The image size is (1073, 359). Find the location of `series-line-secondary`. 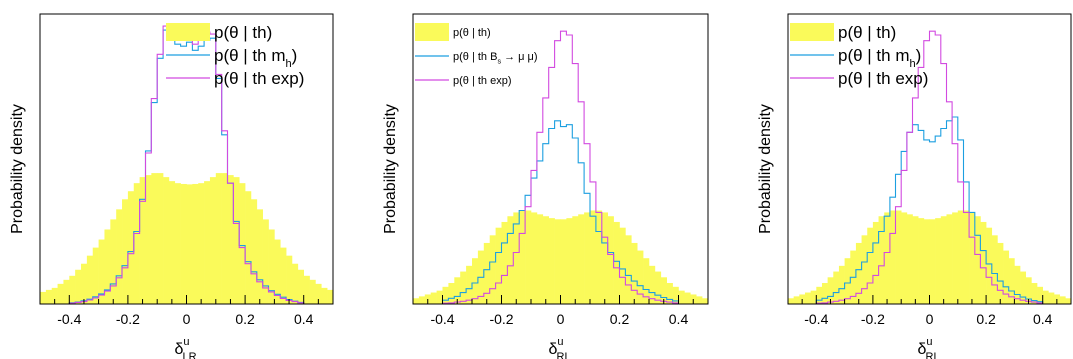

series-line-secondary is located at coordinates (929, 210).